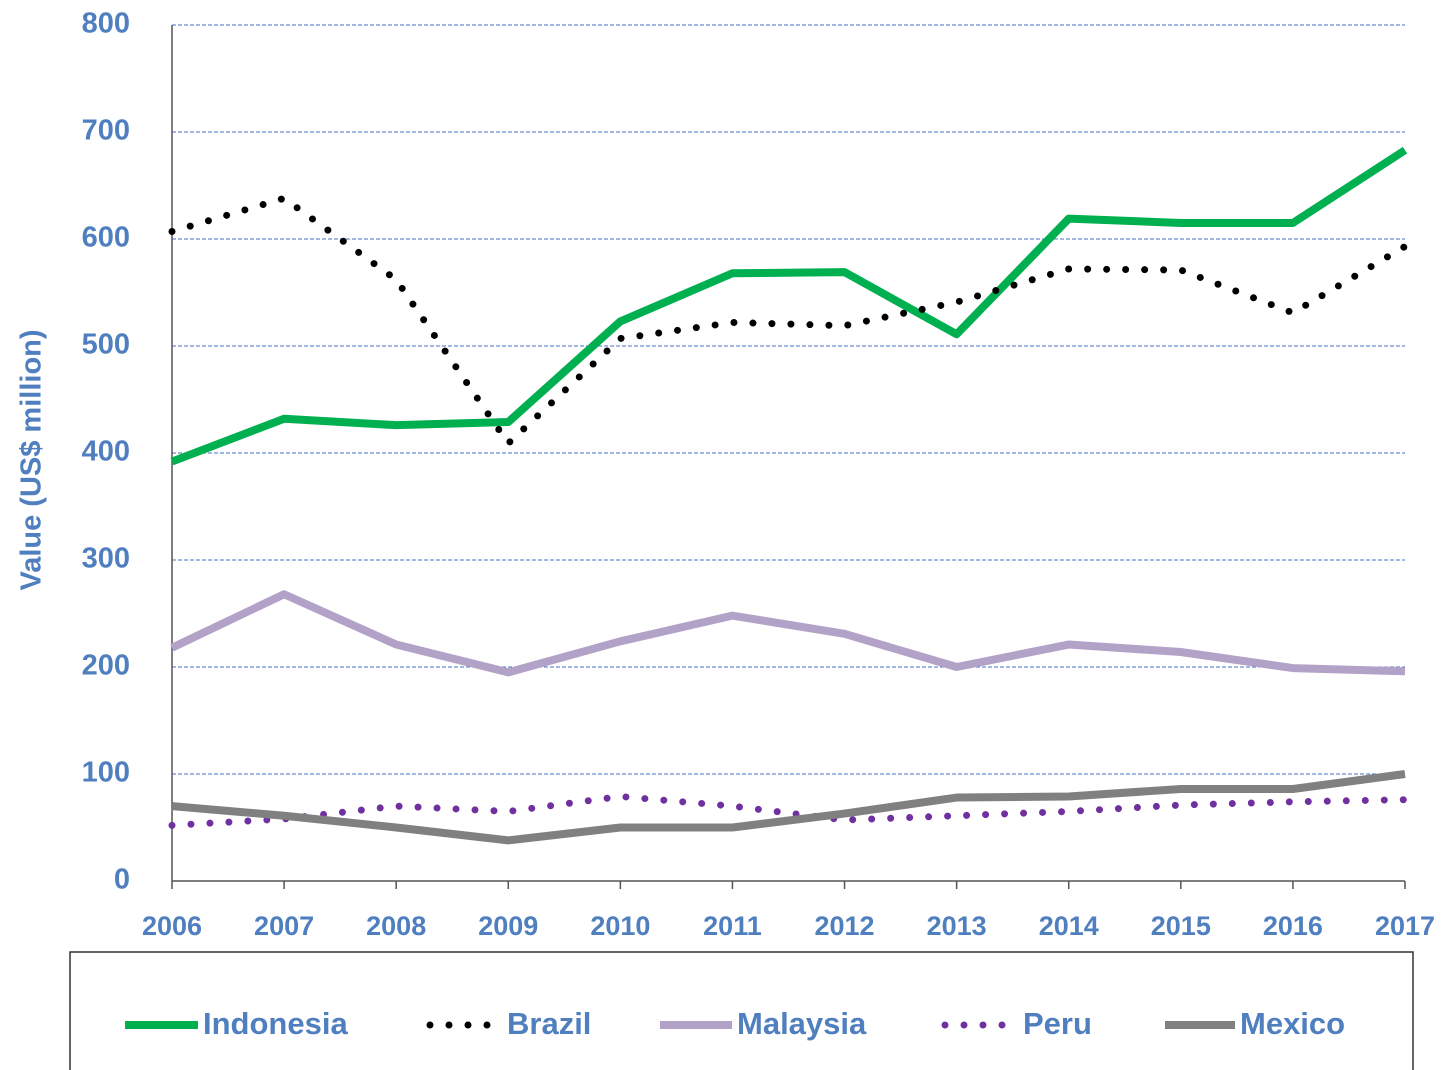  What do you see at coordinates (106, 238) in the screenshot?
I see `y-tick-label: 600` at bounding box center [106, 238].